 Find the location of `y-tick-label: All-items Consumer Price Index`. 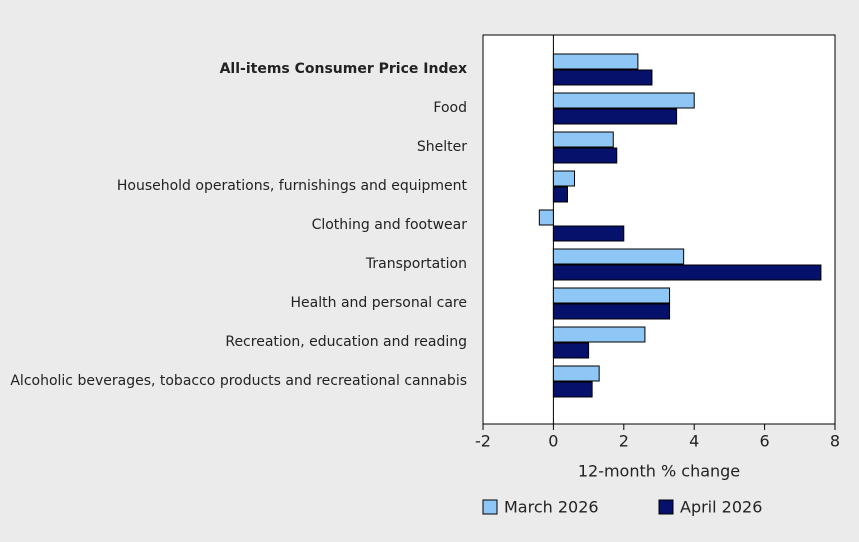

y-tick-label: All-items Consumer Price Index is located at coordinates (343, 69).